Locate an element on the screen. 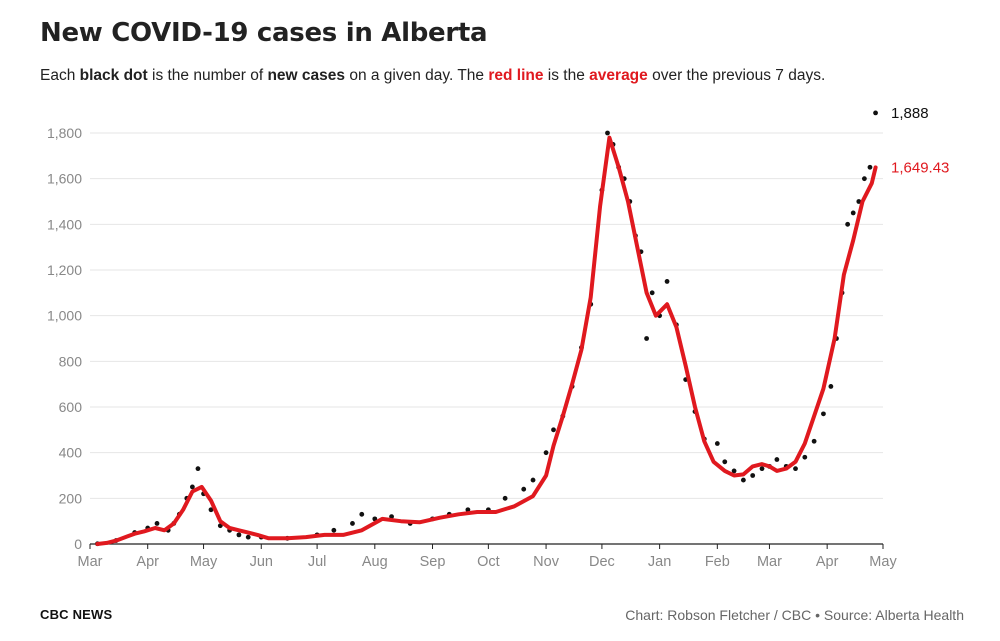 This screenshot has height=641, width=1000. subtitle-red-line: red line is located at coordinates (516, 75).